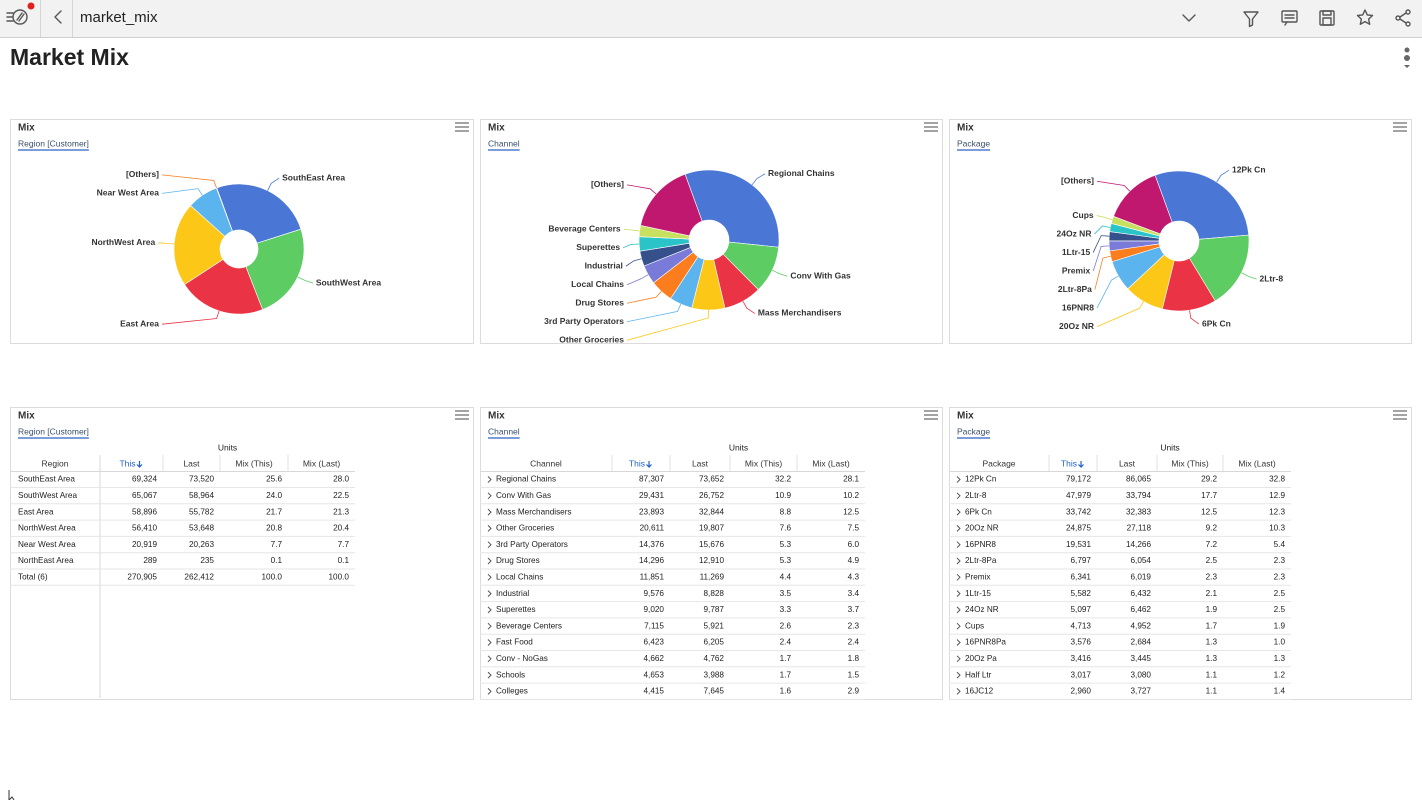 The width and height of the screenshot is (1422, 800). What do you see at coordinates (965, 416) in the screenshot?
I see `panel-title: Mix` at bounding box center [965, 416].